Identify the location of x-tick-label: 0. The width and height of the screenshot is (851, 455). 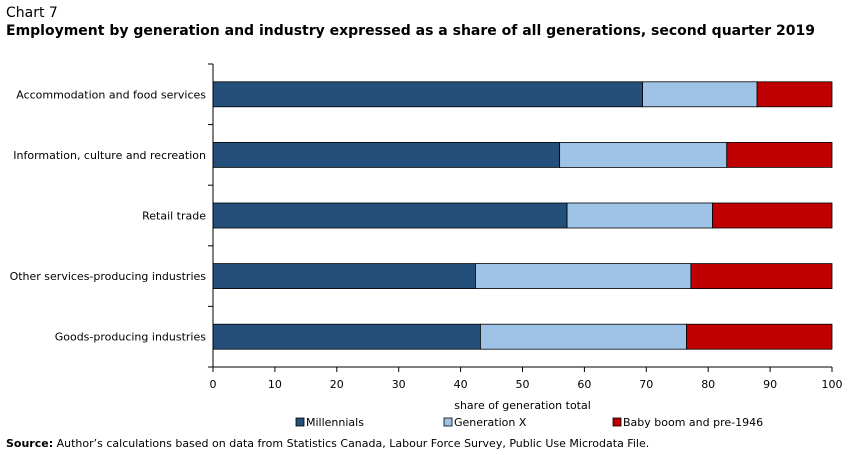
(213, 384).